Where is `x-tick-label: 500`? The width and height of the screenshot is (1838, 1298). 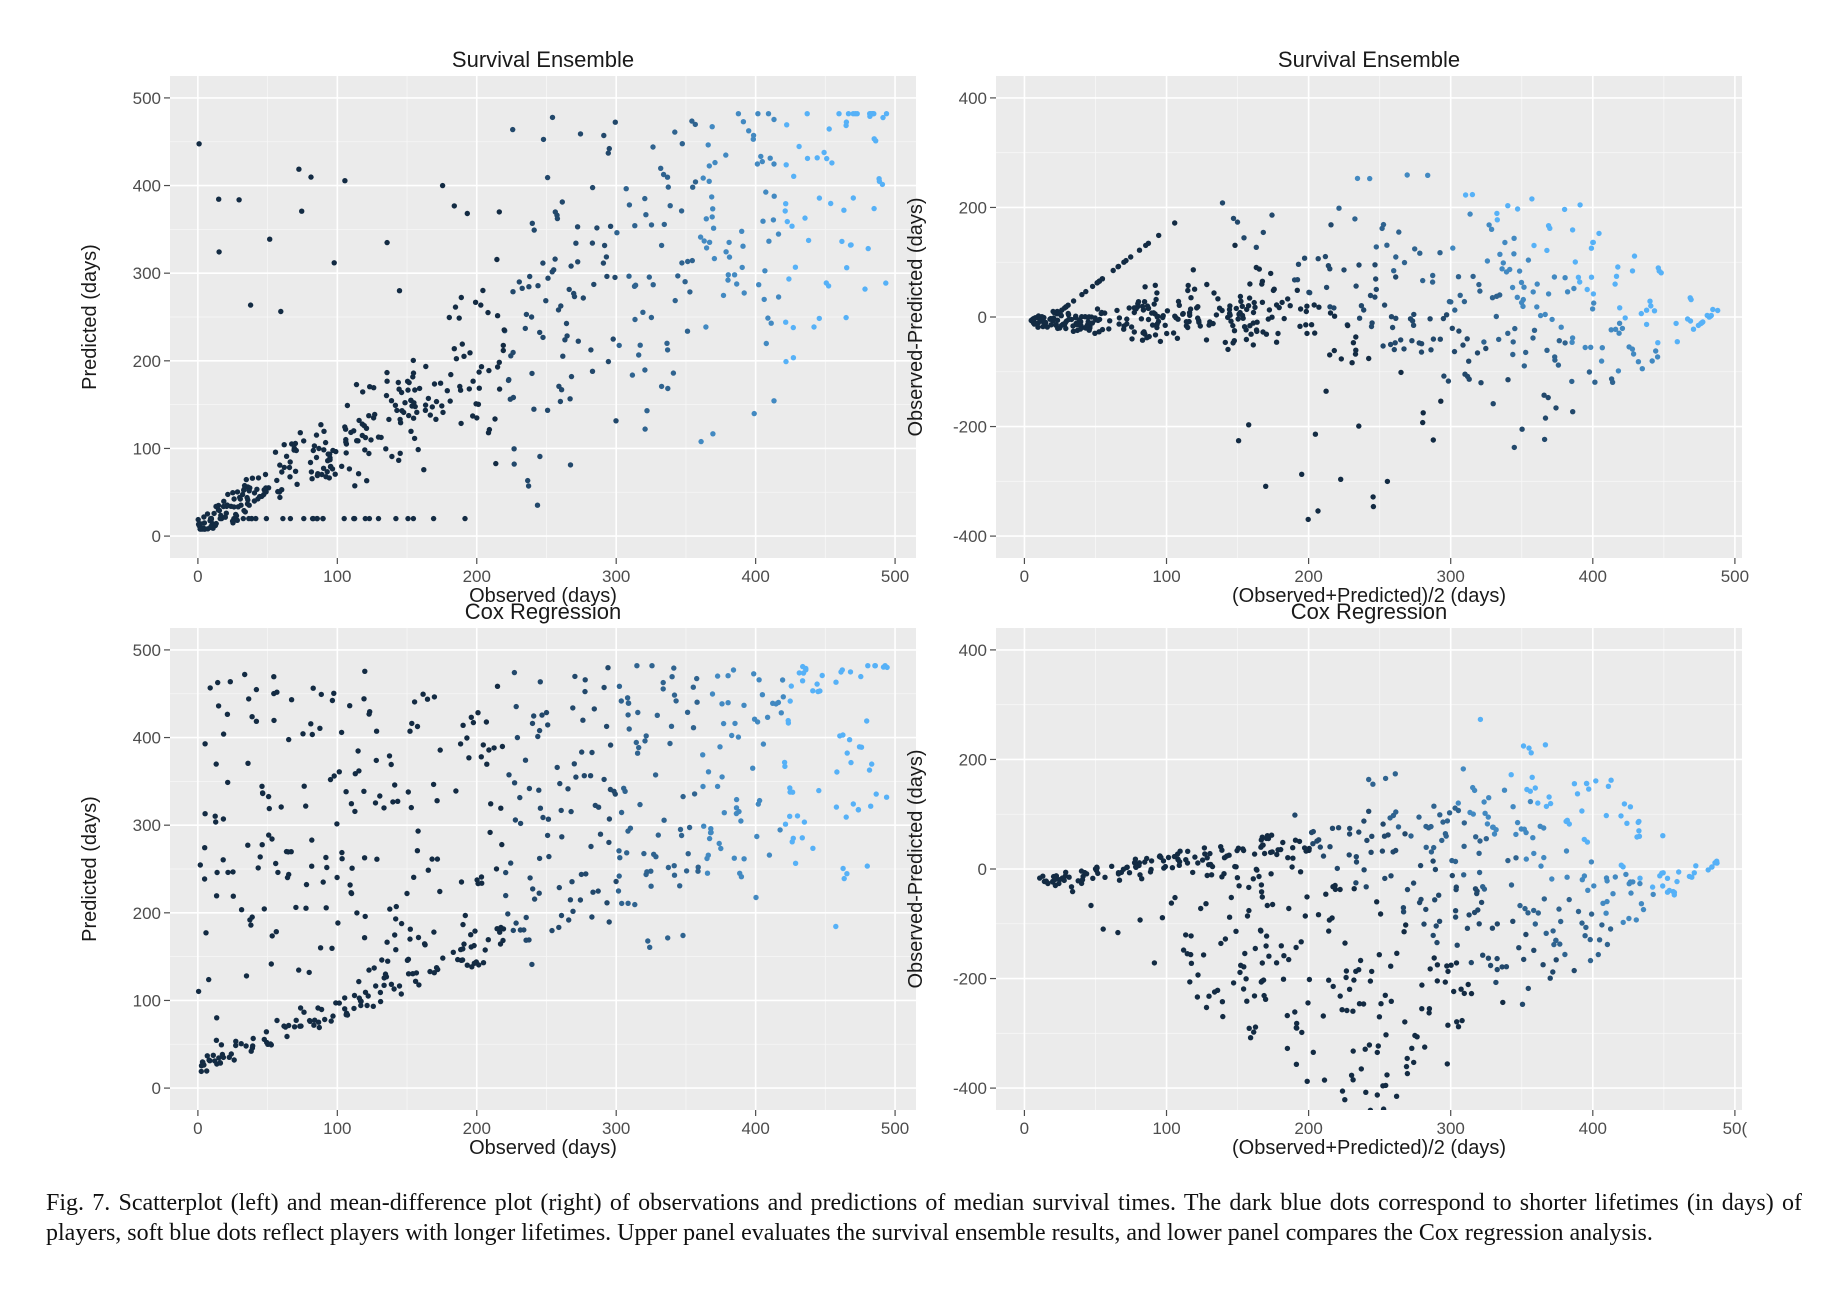
x-tick-label: 500 is located at coordinates (895, 576).